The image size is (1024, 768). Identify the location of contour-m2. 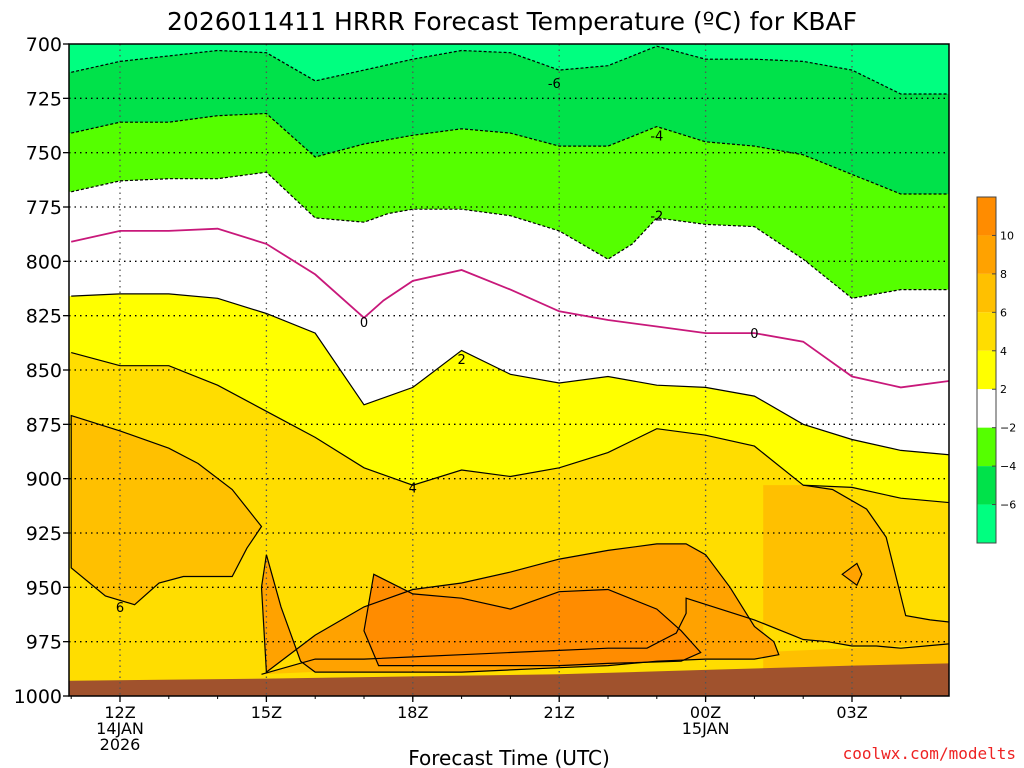
(510, 235).